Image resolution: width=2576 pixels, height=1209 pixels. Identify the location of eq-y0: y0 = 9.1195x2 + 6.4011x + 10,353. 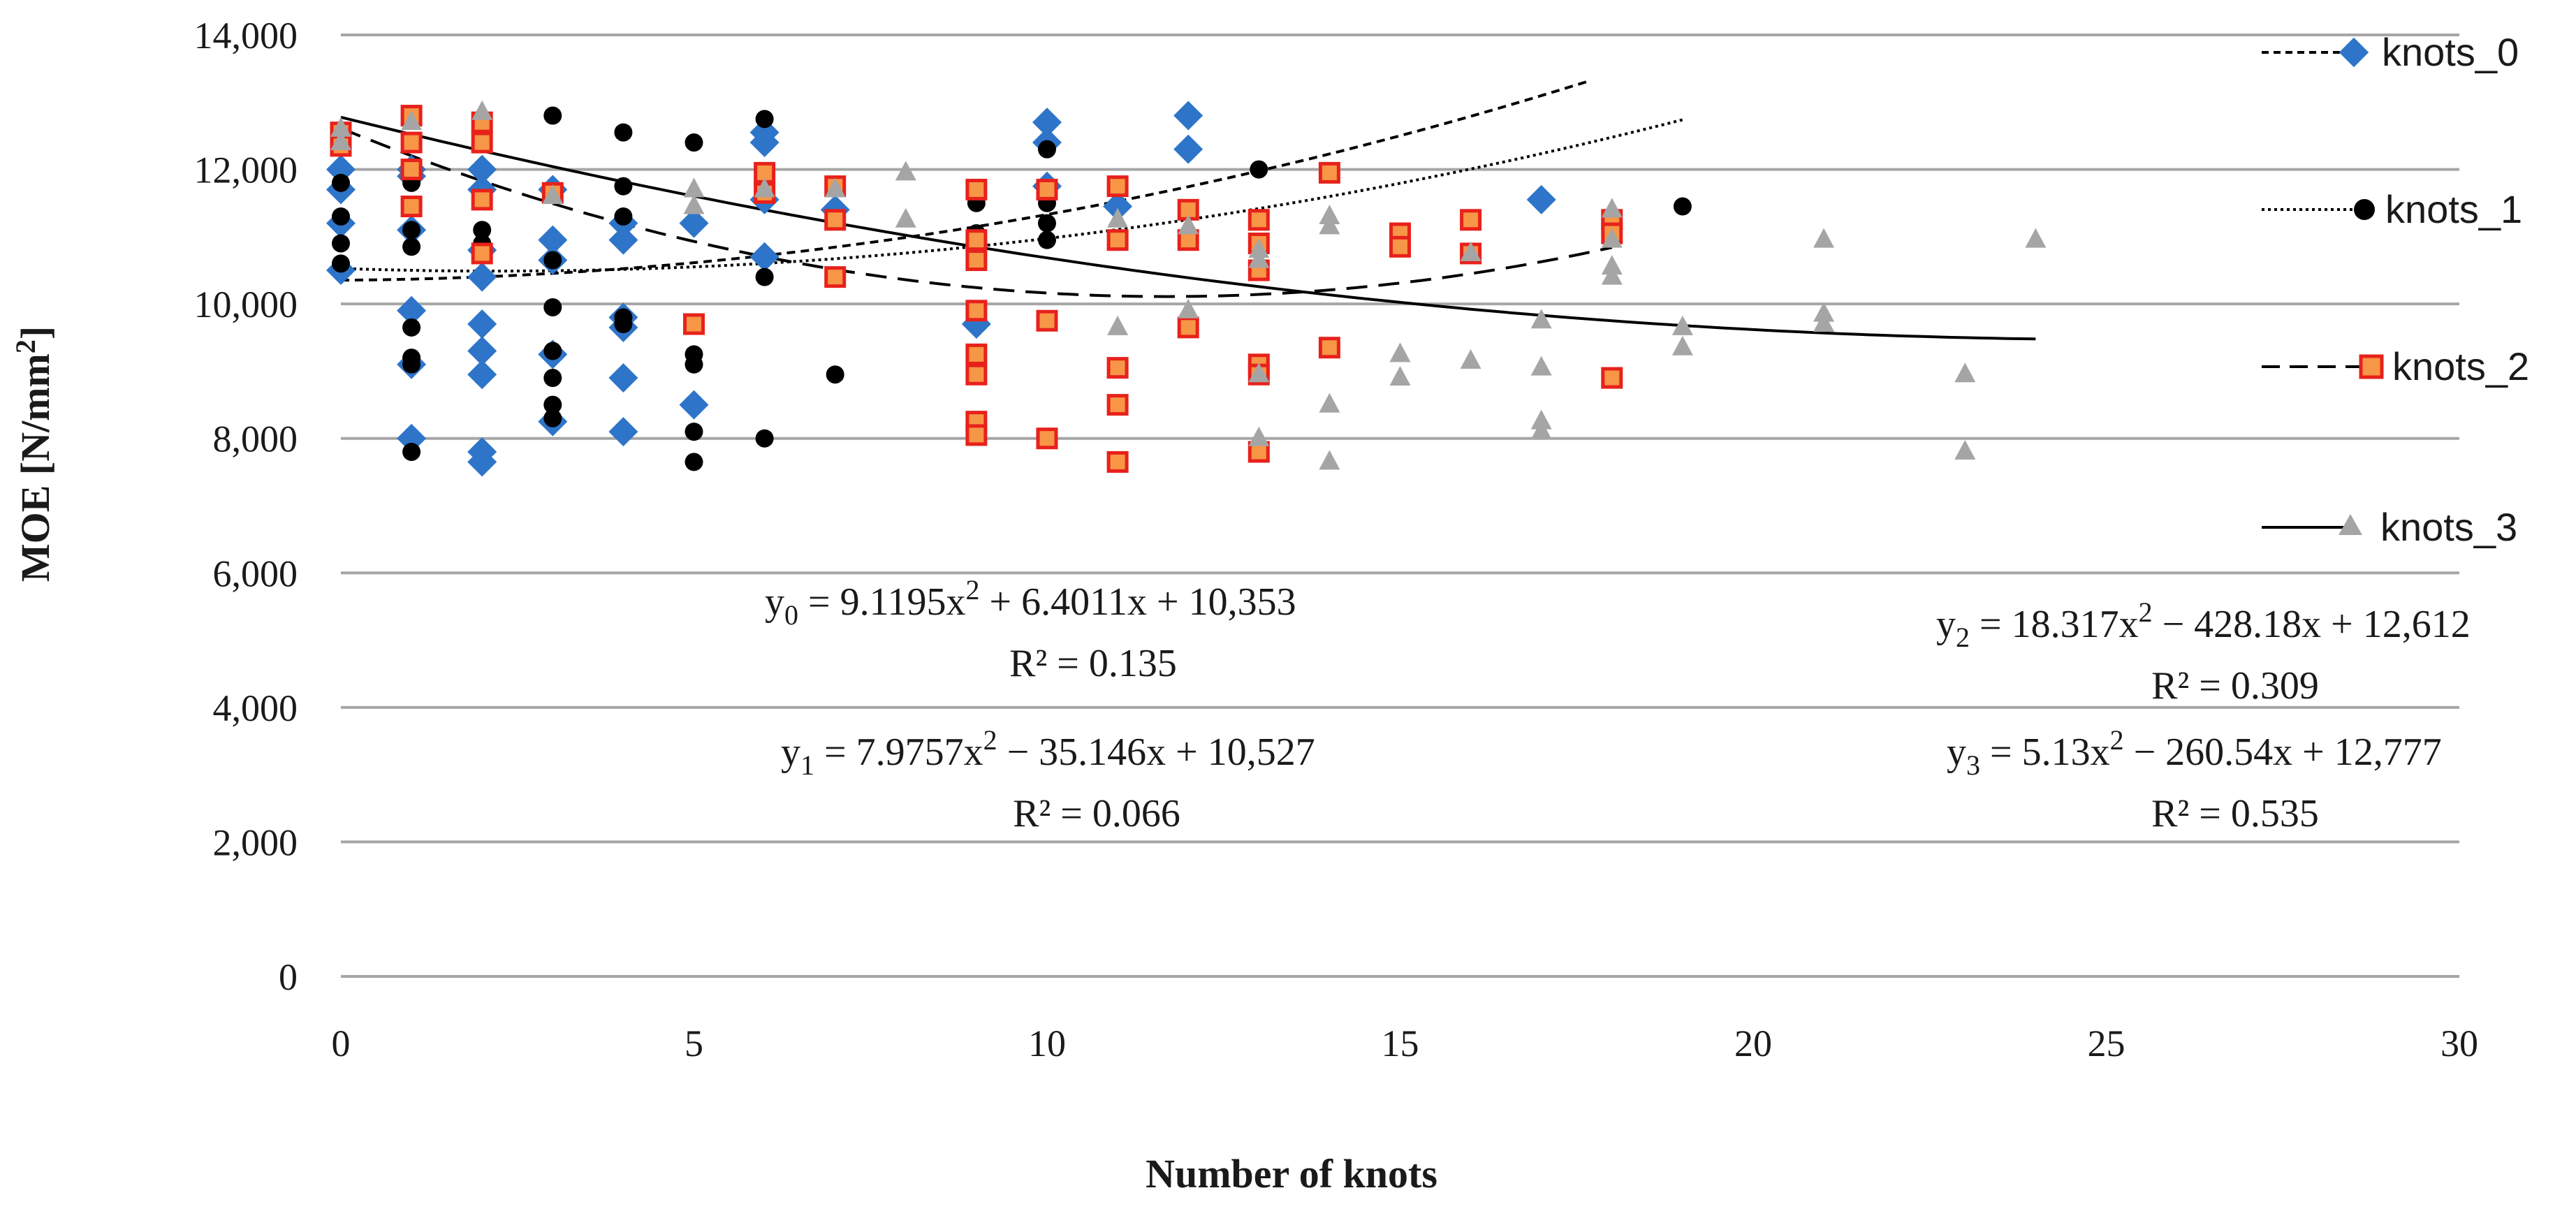
(1030, 602).